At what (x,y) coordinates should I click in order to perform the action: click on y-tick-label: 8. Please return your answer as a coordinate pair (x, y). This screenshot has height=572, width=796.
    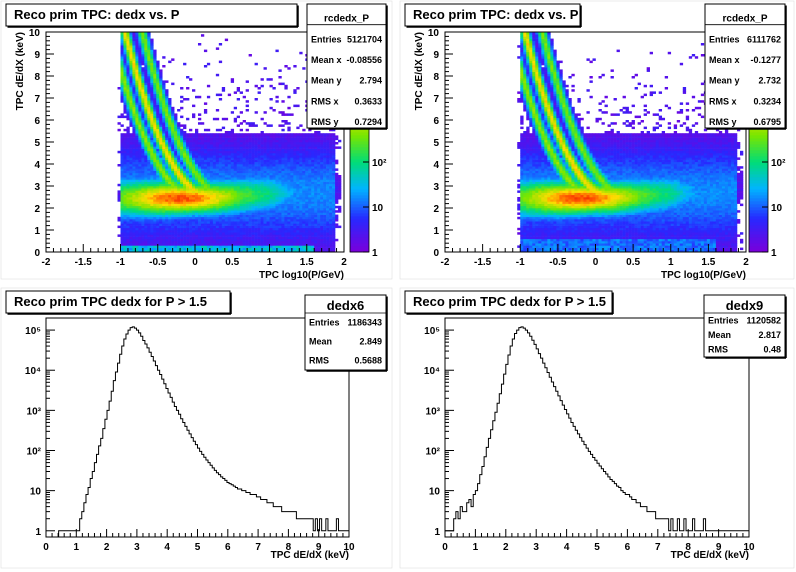
    Looking at the image, I should click on (37, 77).